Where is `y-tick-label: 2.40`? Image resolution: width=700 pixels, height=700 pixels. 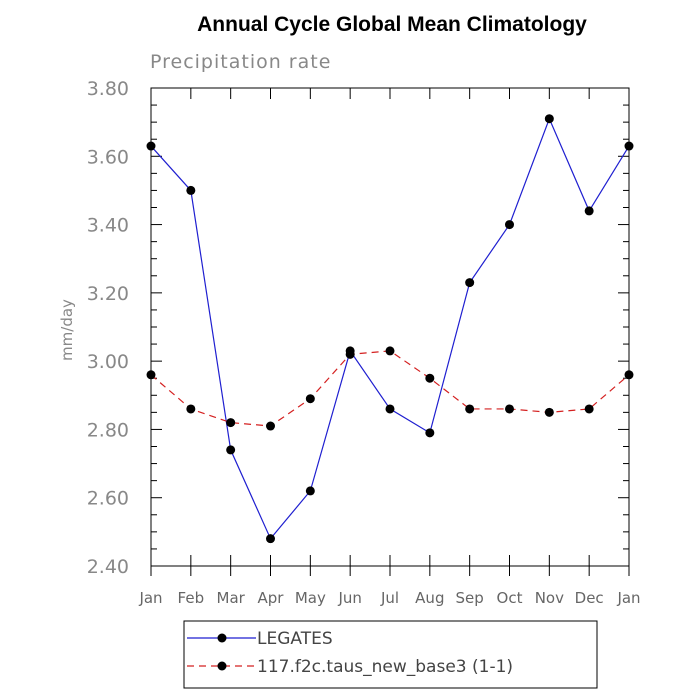 y-tick-label: 2.40 is located at coordinates (108, 567).